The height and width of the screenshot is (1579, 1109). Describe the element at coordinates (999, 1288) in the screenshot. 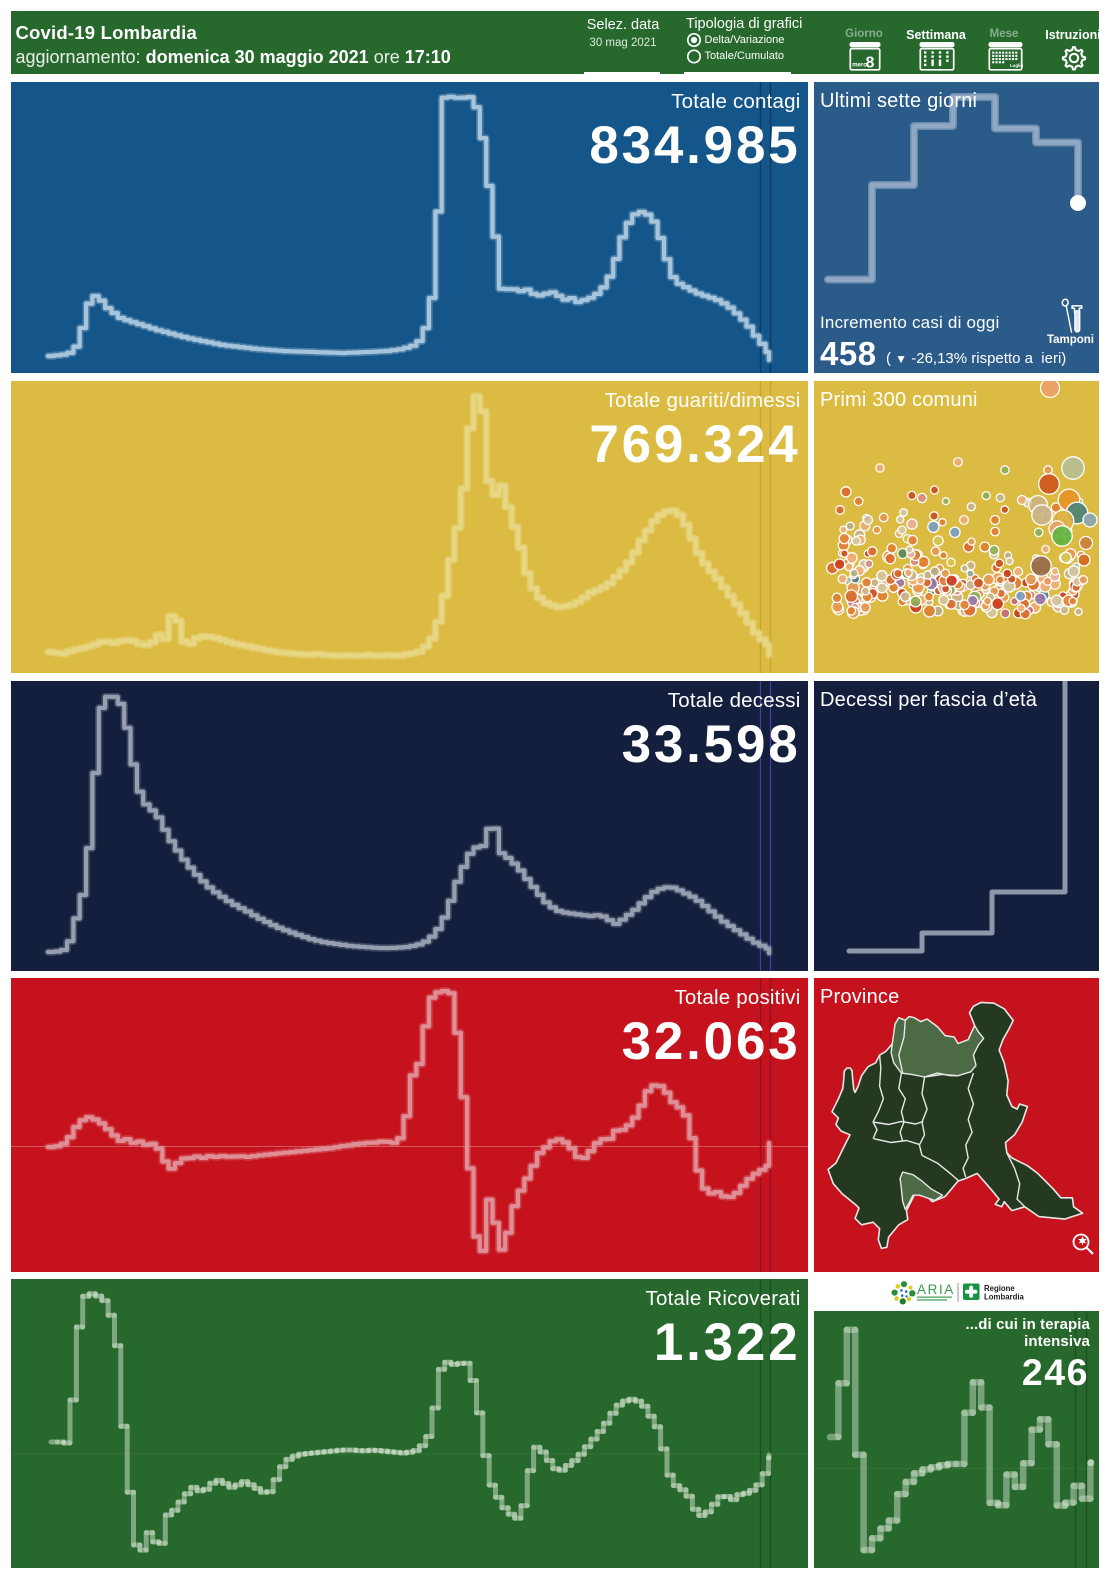

I see `svg-text: Regione` at that location.